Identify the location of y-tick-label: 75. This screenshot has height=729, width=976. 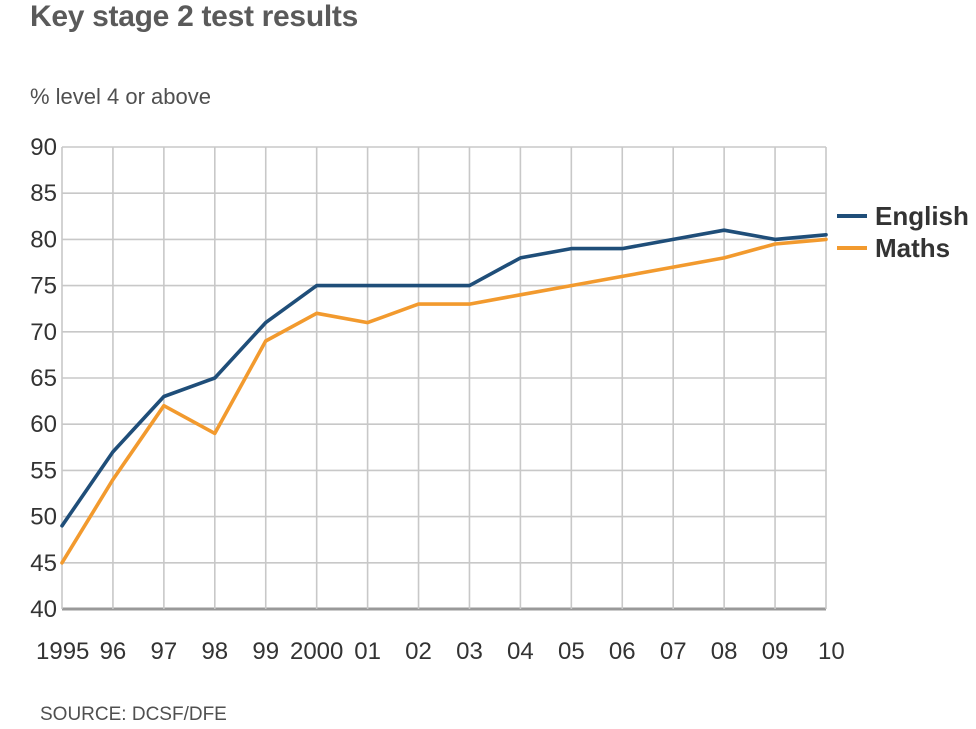
(43, 286).